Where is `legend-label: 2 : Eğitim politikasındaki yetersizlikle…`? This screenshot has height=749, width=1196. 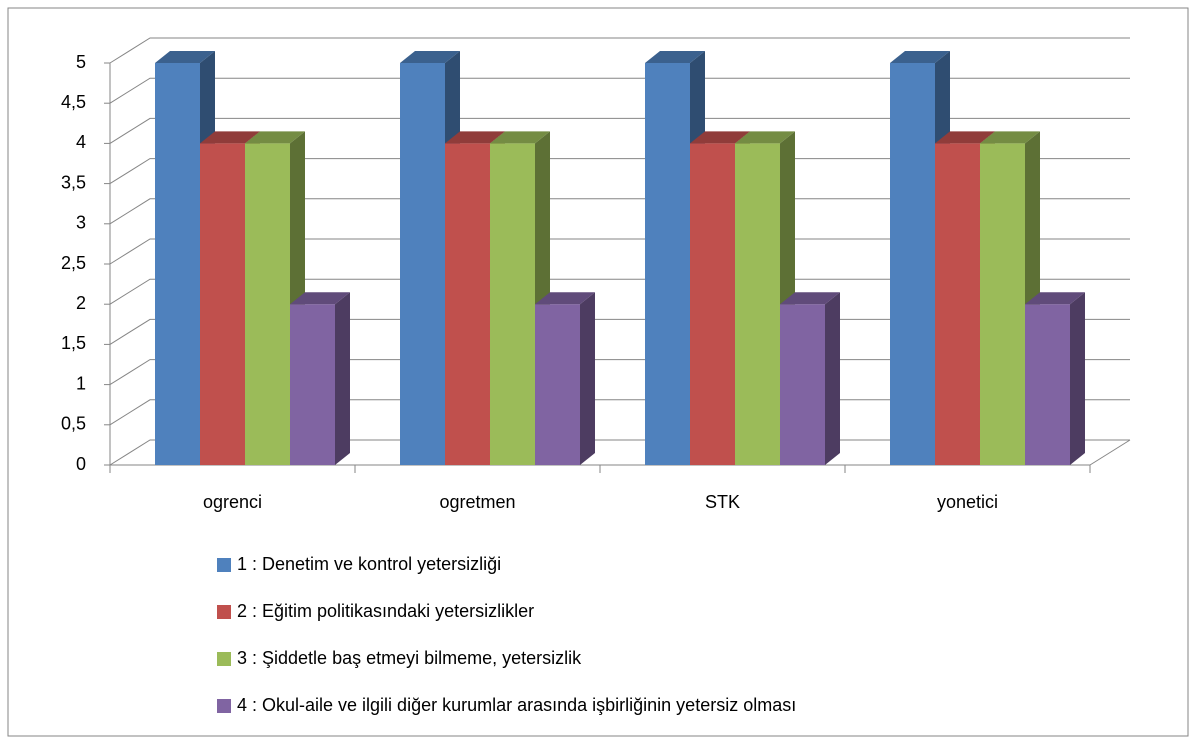 legend-label: 2 : Eğitim politikasındaki yetersizlikle… is located at coordinates (385, 611).